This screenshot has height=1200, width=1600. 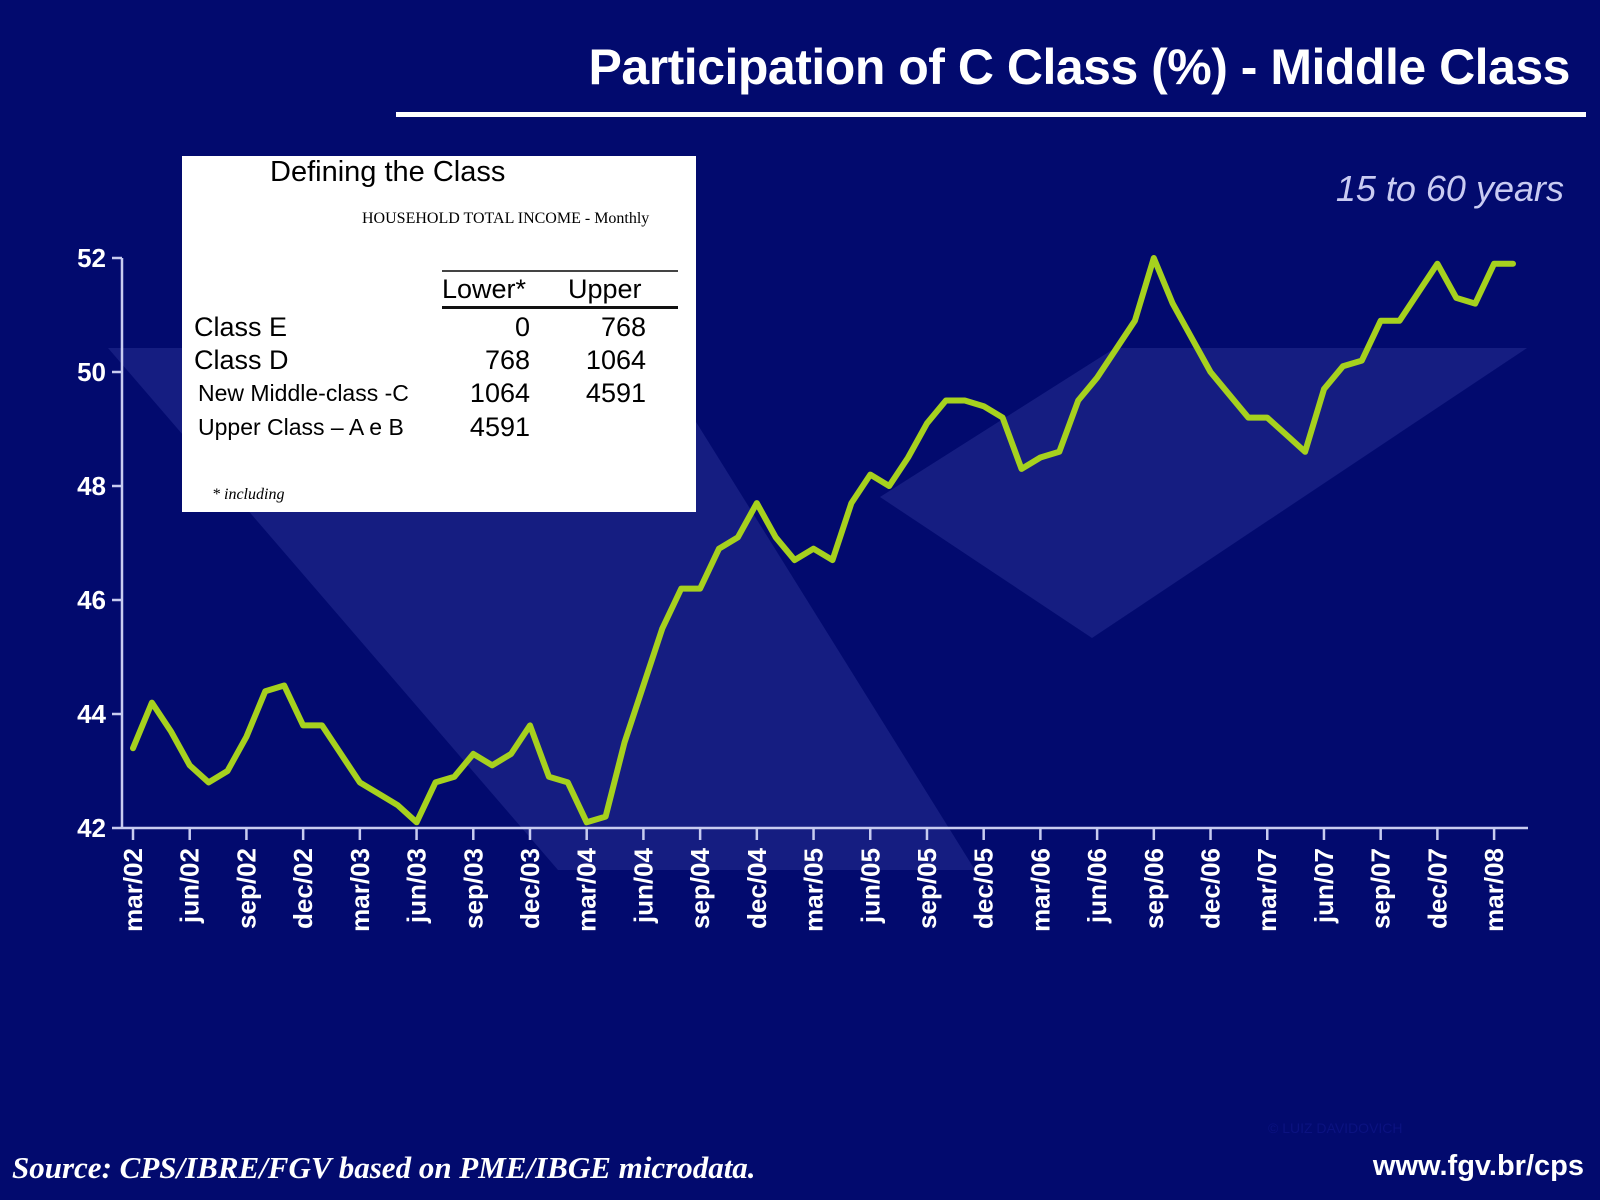 What do you see at coordinates (303, 393) in the screenshot?
I see `row-label-class-c: New Middle-class -C` at bounding box center [303, 393].